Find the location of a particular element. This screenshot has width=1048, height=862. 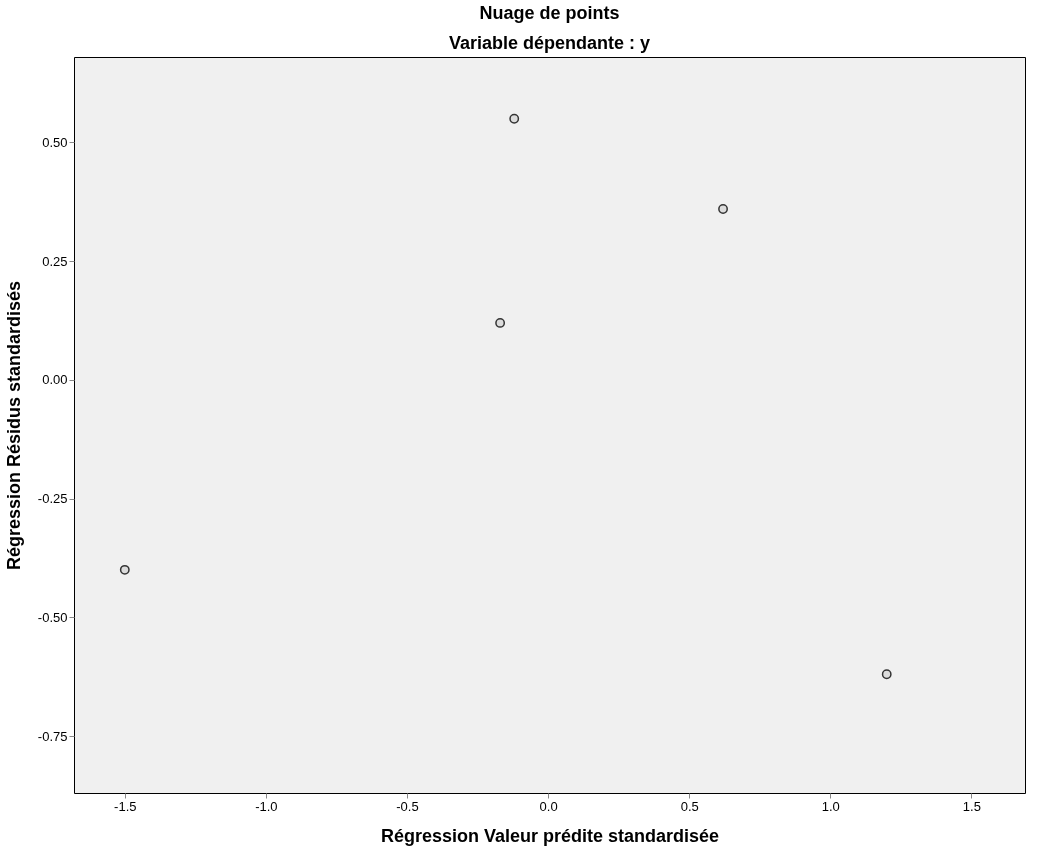

x-axis-title: Régression Valeur prédite standardisée is located at coordinates (550, 835).